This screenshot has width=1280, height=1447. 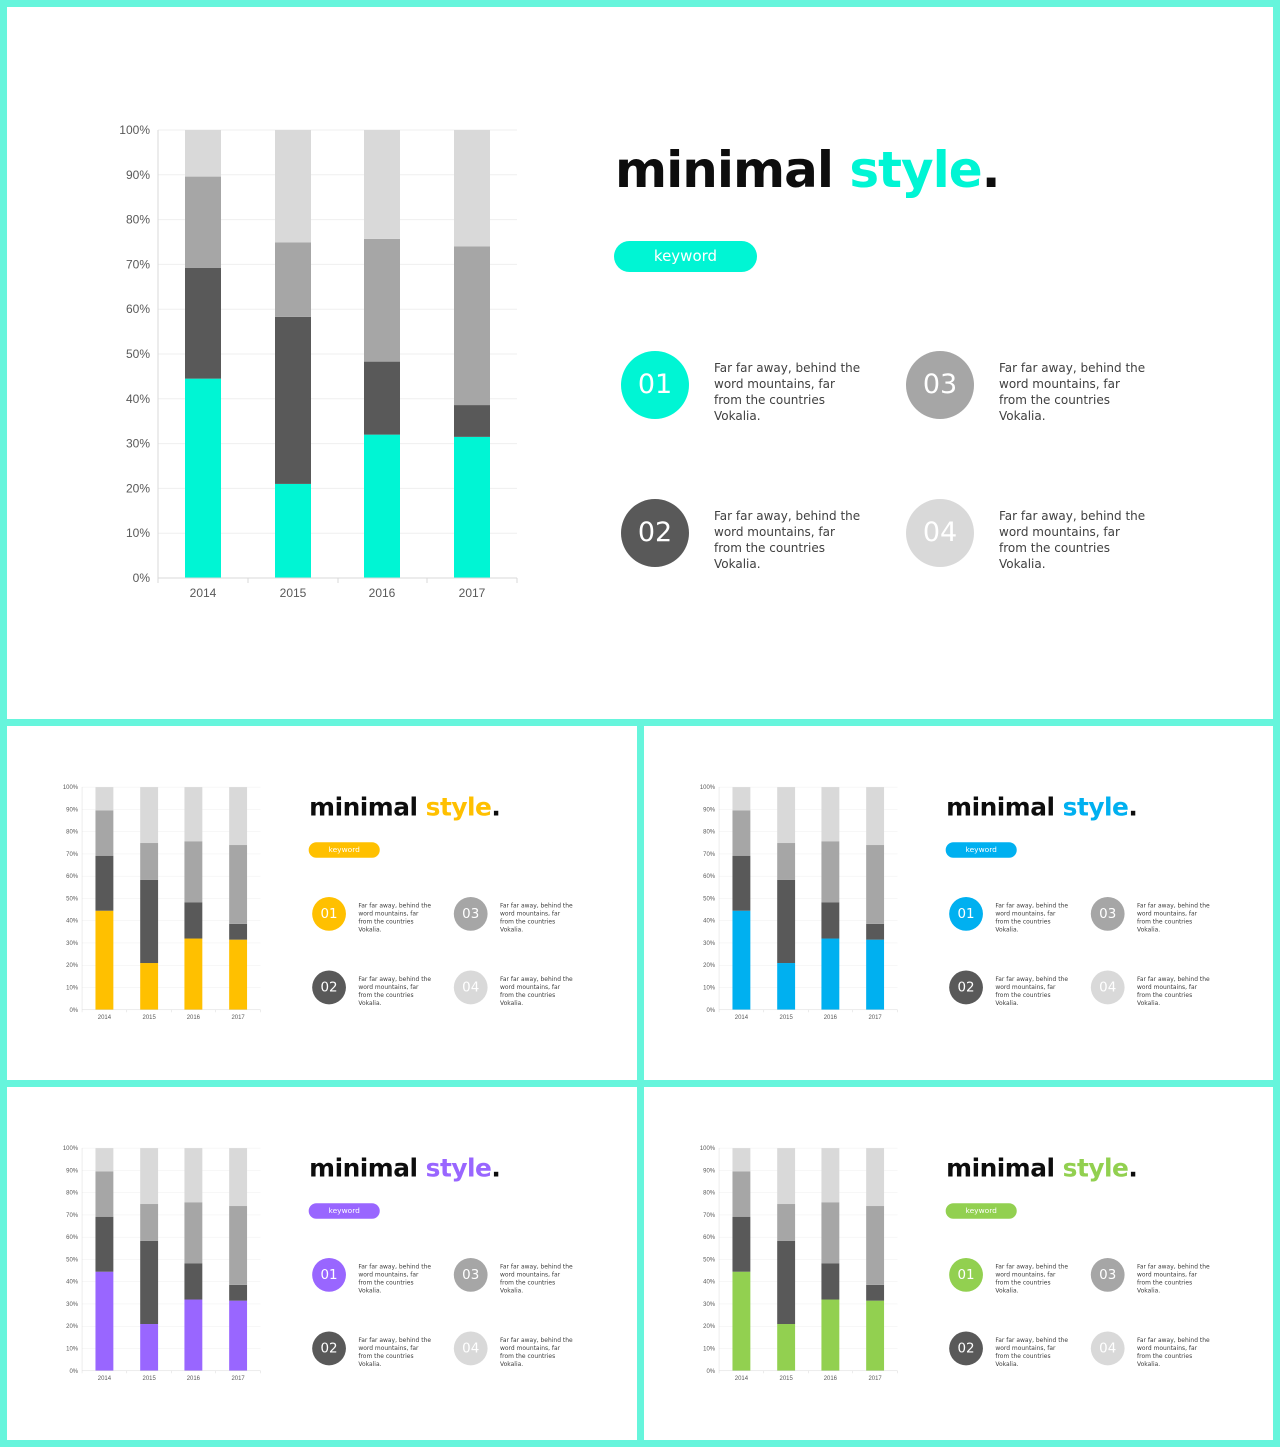 What do you see at coordinates (966, 1348) in the screenshot?
I see `number-circle: 02` at bounding box center [966, 1348].